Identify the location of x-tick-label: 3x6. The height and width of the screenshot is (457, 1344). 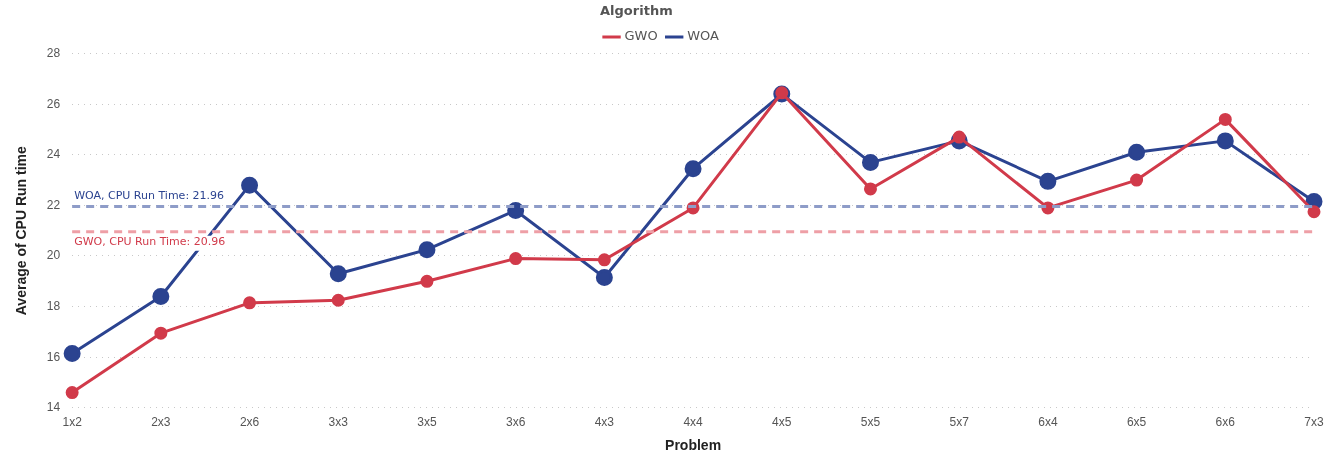
(515, 422).